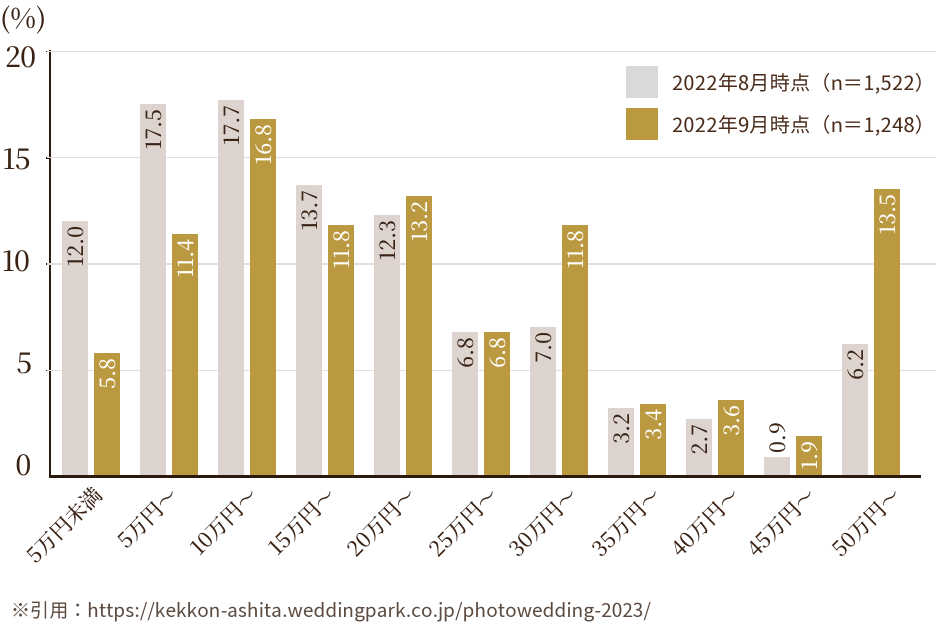 Image resolution: width=936 pixels, height=628 pixels. Describe the element at coordinates (64, 525) in the screenshot. I see `x-tick-label: 5万円未満` at that location.